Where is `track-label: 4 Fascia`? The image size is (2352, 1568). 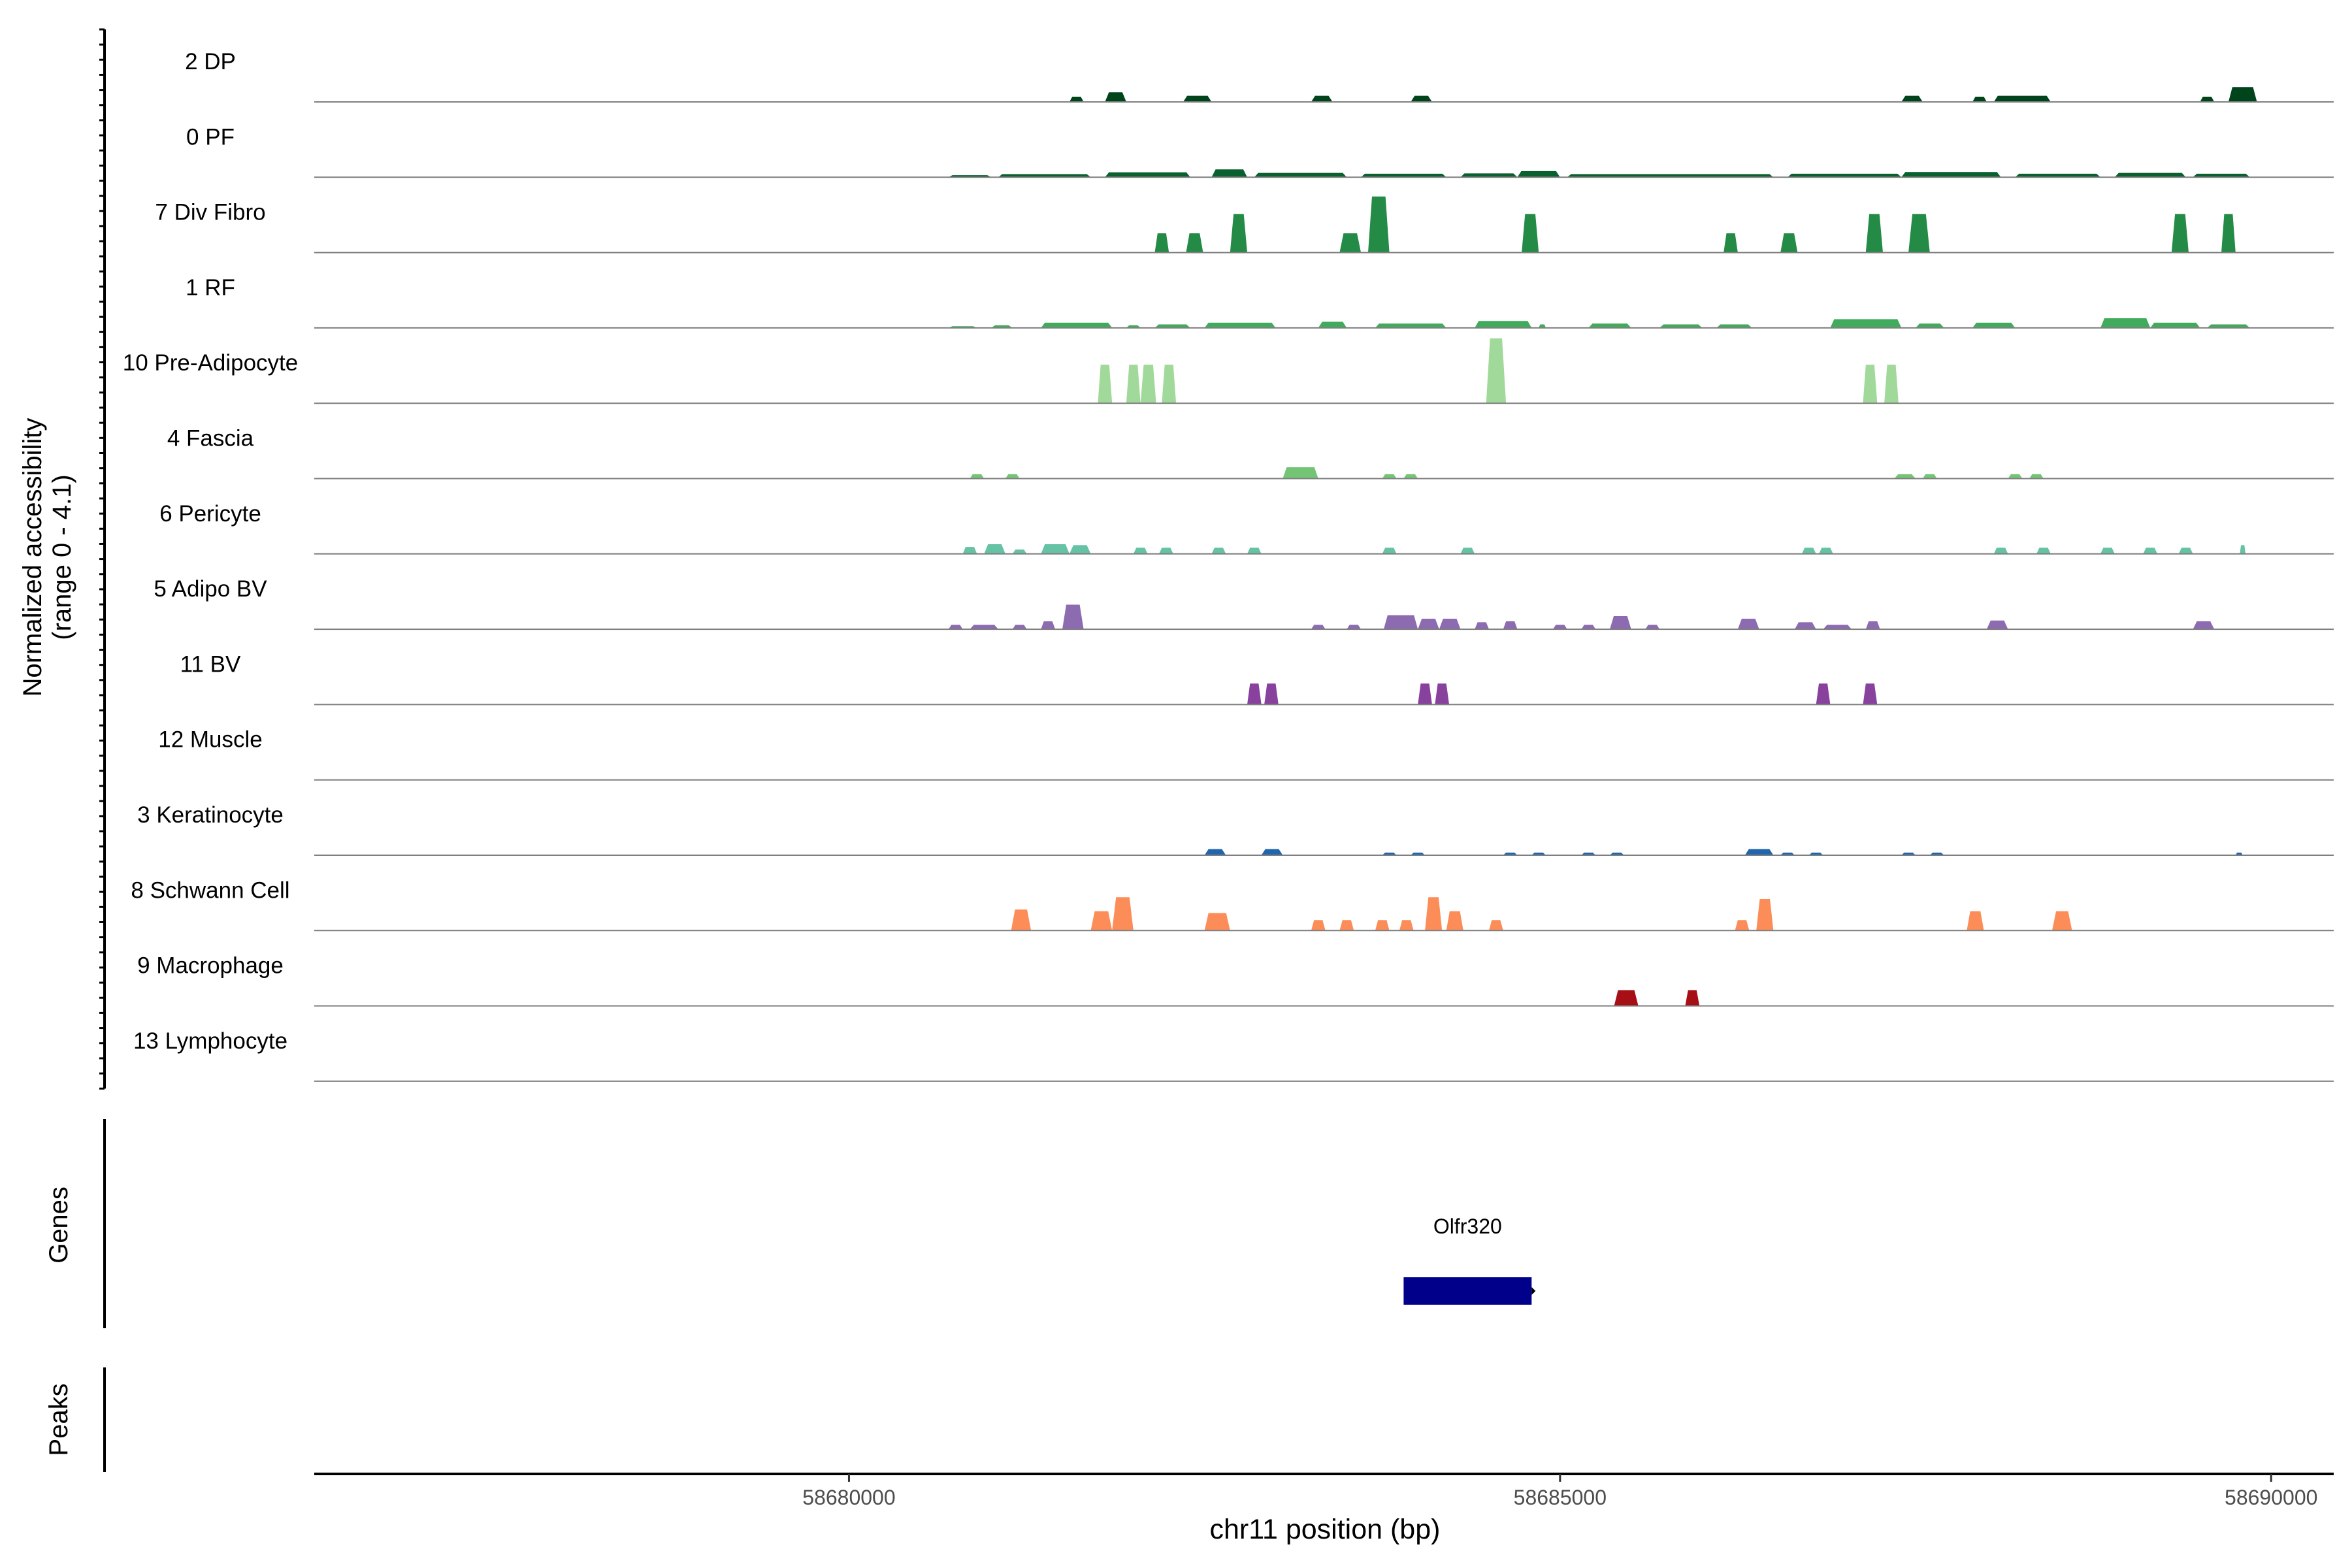 track-label: 4 Fascia is located at coordinates (210, 438).